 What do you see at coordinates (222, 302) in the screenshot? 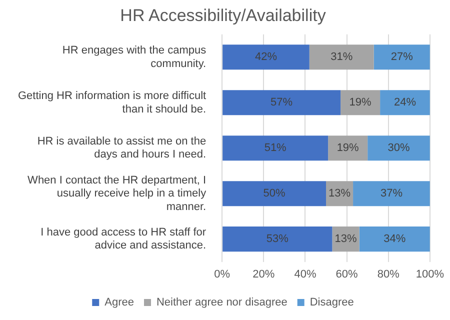
I see `legend-label: Neither agree nor disagree` at bounding box center [222, 302].